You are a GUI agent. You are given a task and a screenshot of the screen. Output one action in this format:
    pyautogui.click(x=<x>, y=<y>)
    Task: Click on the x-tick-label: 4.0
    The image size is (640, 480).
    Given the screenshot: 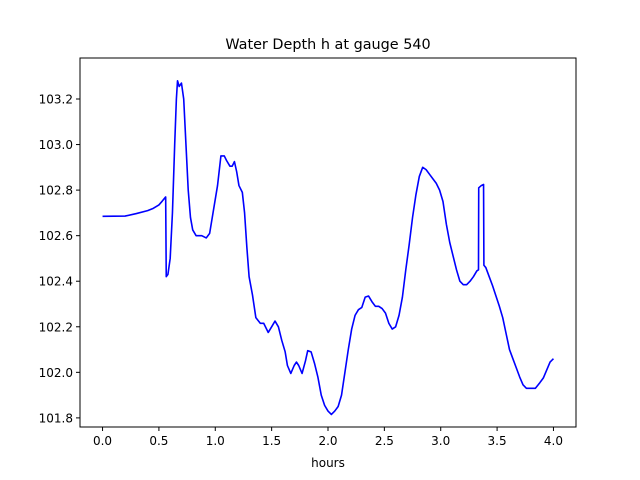 What is the action you would take?
    pyautogui.click(x=553, y=441)
    